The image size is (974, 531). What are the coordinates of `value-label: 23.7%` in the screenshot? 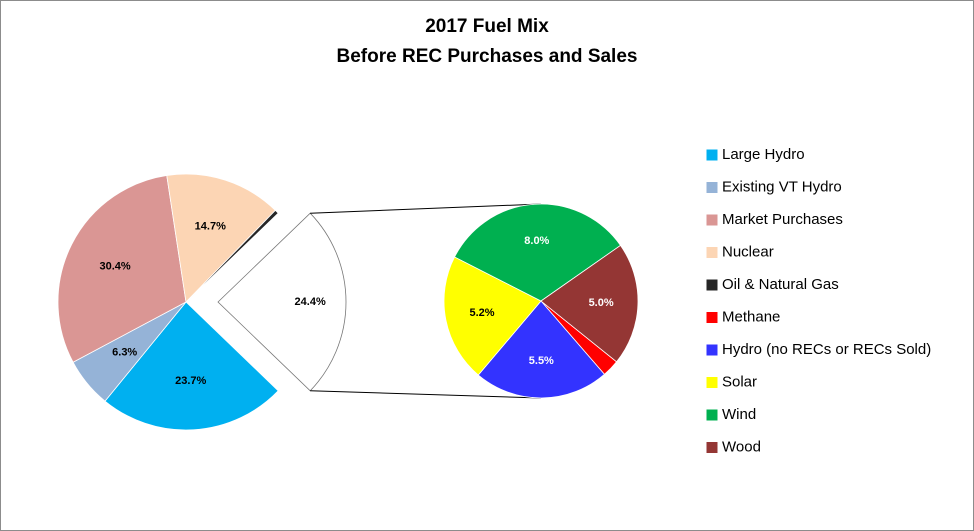 It's located at (190, 381).